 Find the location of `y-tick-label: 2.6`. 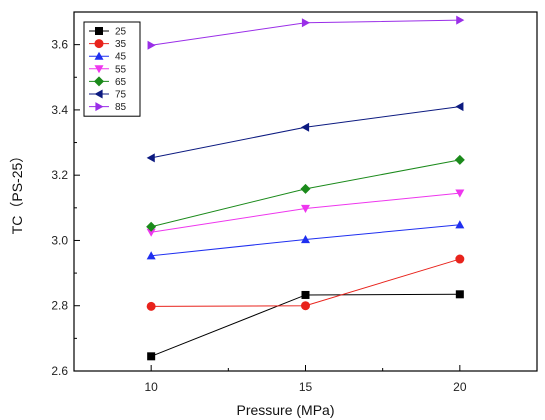

y-tick-label: 2.6 is located at coordinates (59, 371).